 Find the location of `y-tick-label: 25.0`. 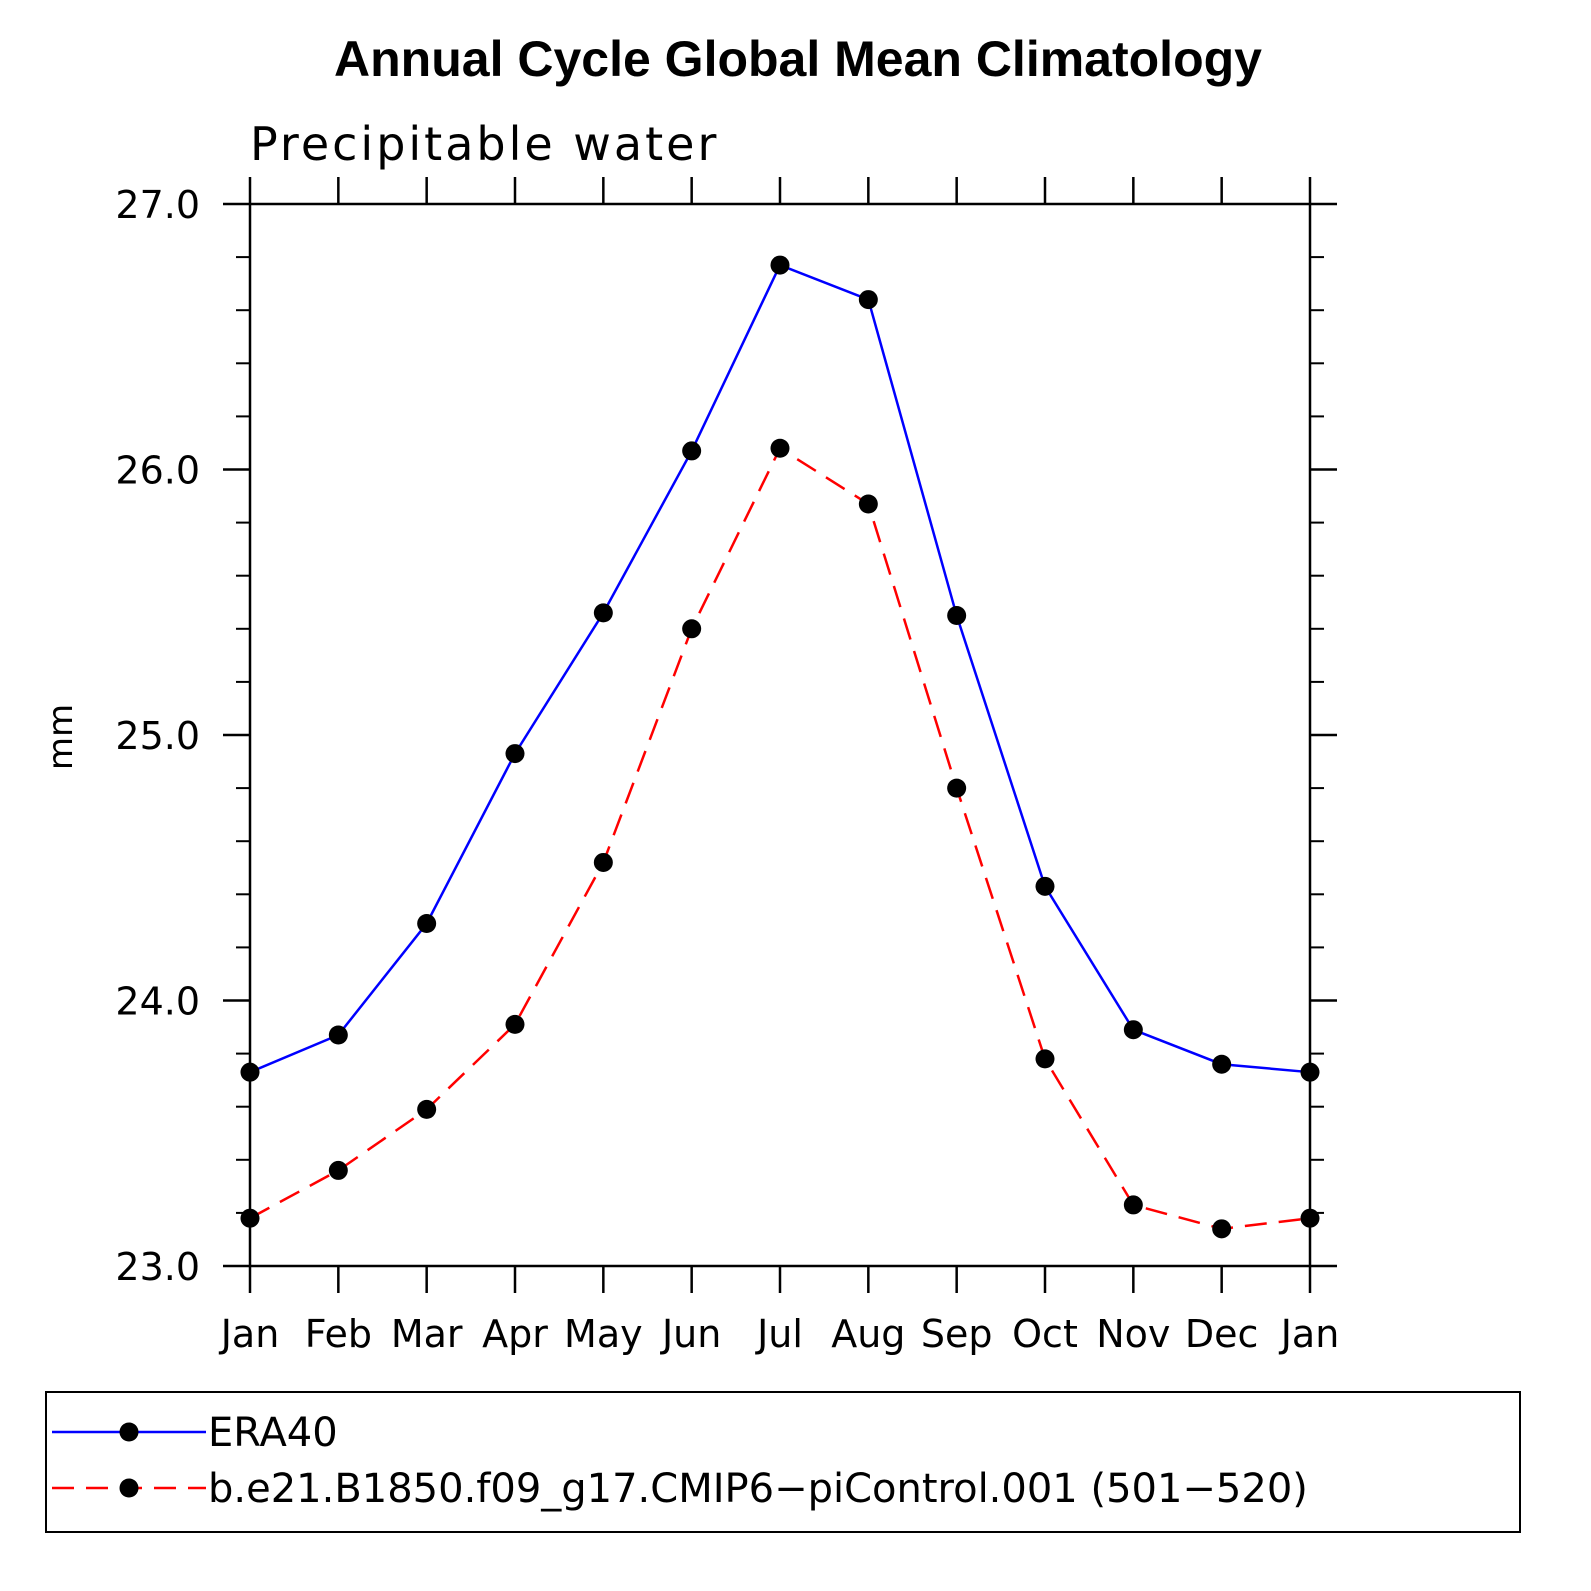

y-tick-label: 25.0 is located at coordinates (157, 736).